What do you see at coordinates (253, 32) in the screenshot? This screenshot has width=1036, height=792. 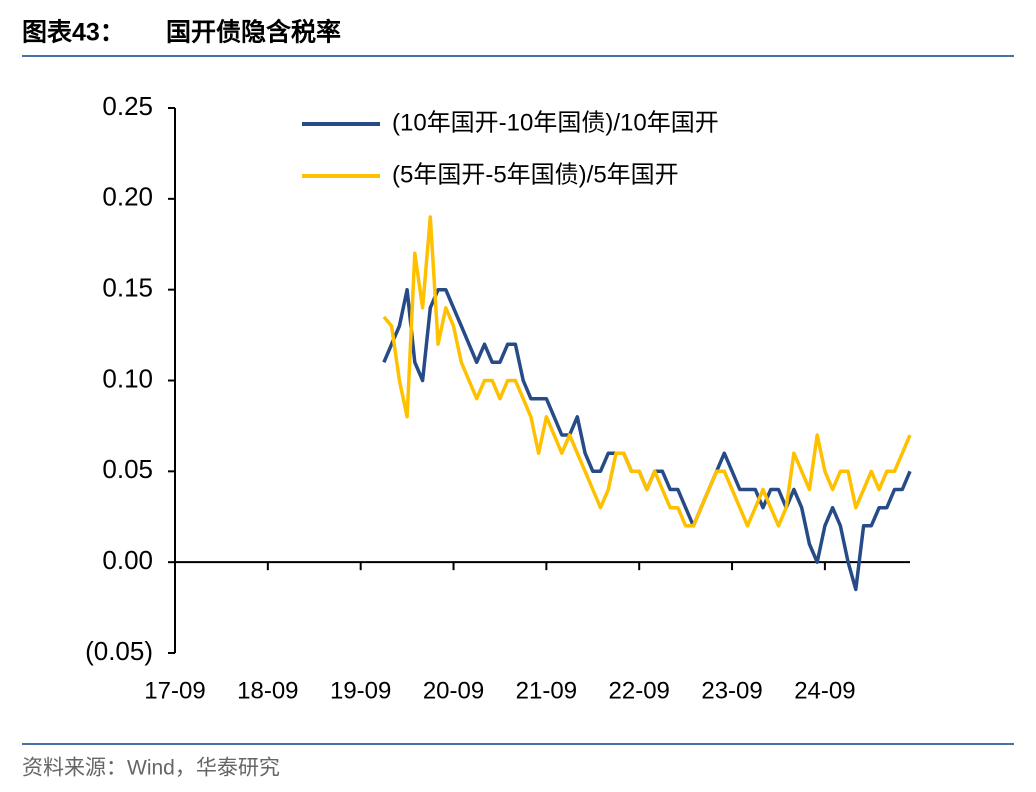 I see `chart-title: 国开债隐含税率` at bounding box center [253, 32].